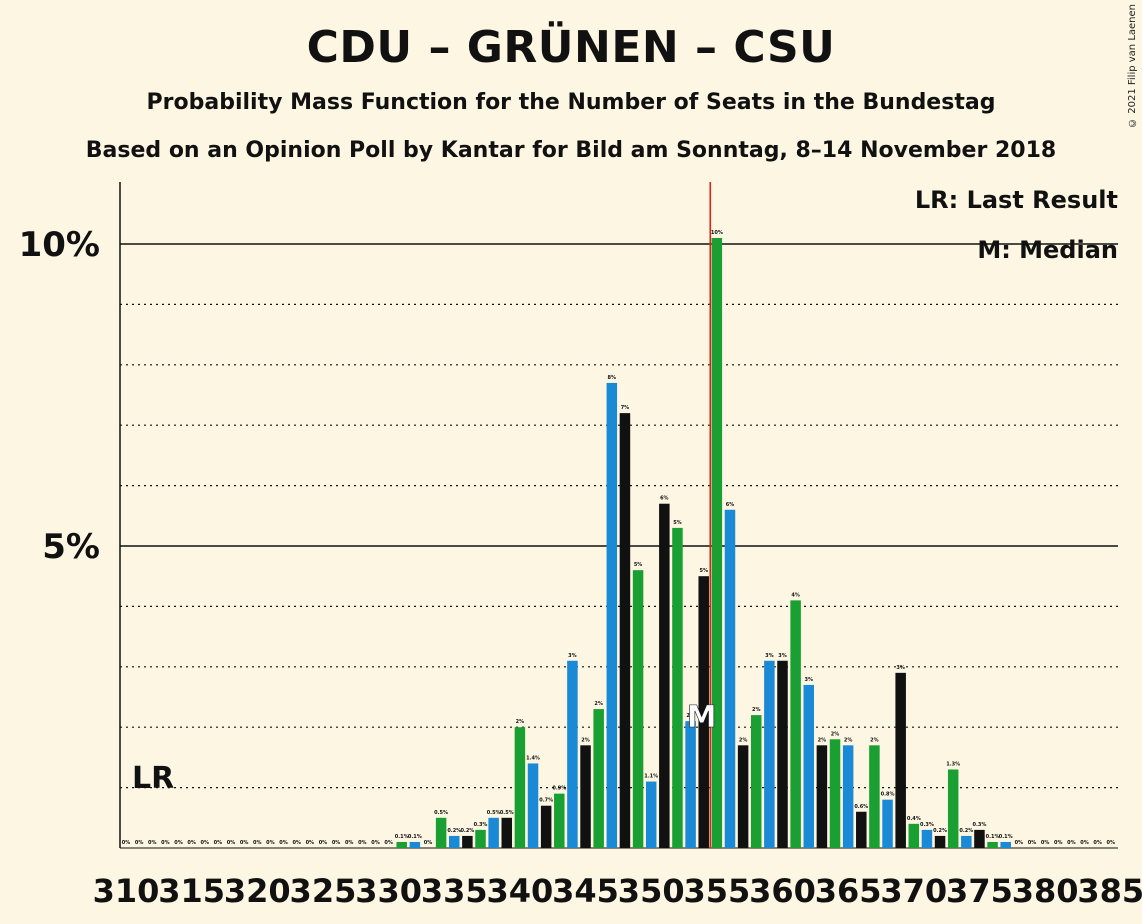 The width and height of the screenshot is (1142, 924). What do you see at coordinates (415, 837) in the screenshot?
I see `data-label-332: 0.1%` at bounding box center [415, 837].